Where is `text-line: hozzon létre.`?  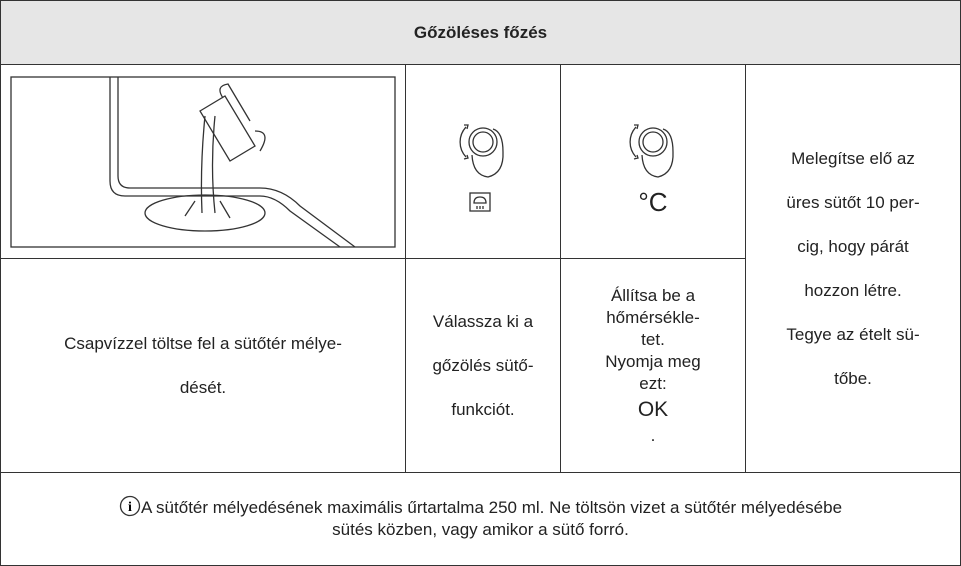 text-line: hozzon létre. is located at coordinates (853, 290).